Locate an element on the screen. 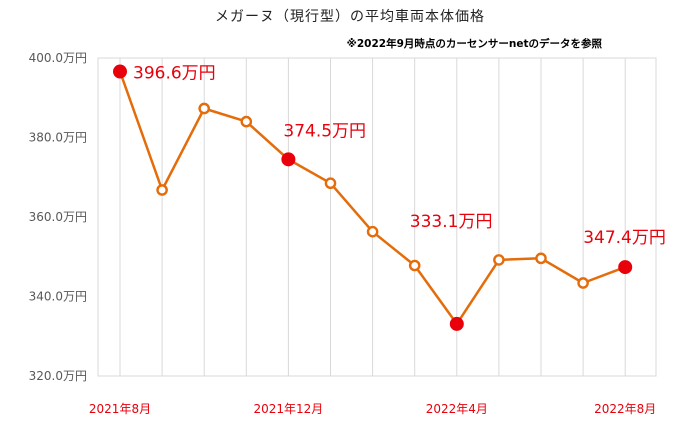  y-tick-label: 380.0万円 is located at coordinates (58, 138).